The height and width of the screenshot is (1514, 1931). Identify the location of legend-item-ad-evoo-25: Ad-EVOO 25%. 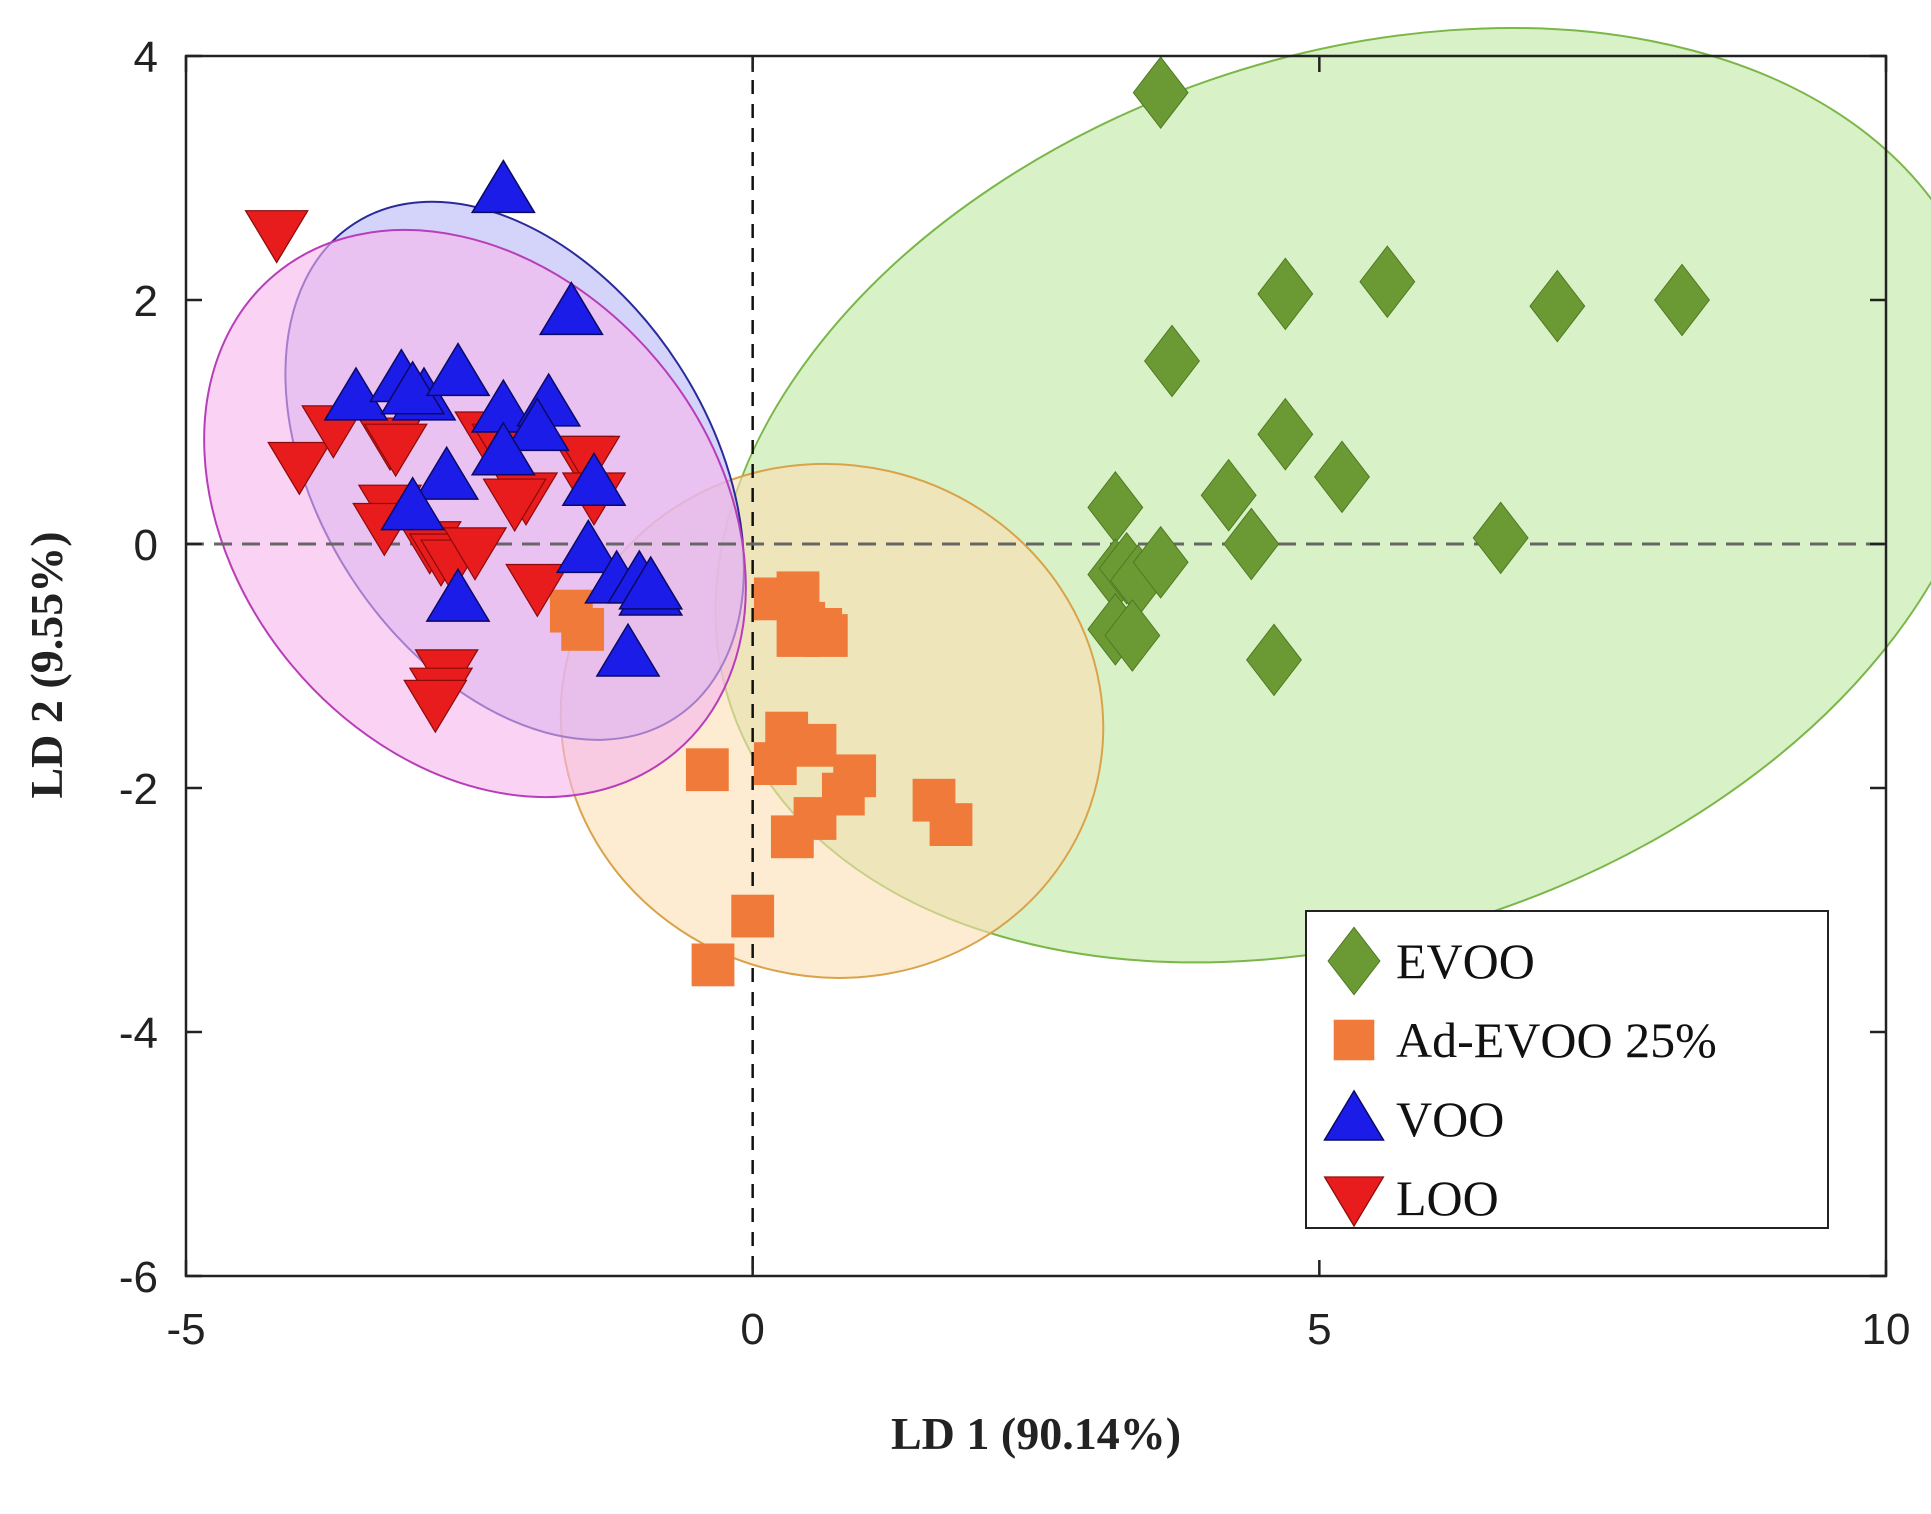
(1525, 1040).